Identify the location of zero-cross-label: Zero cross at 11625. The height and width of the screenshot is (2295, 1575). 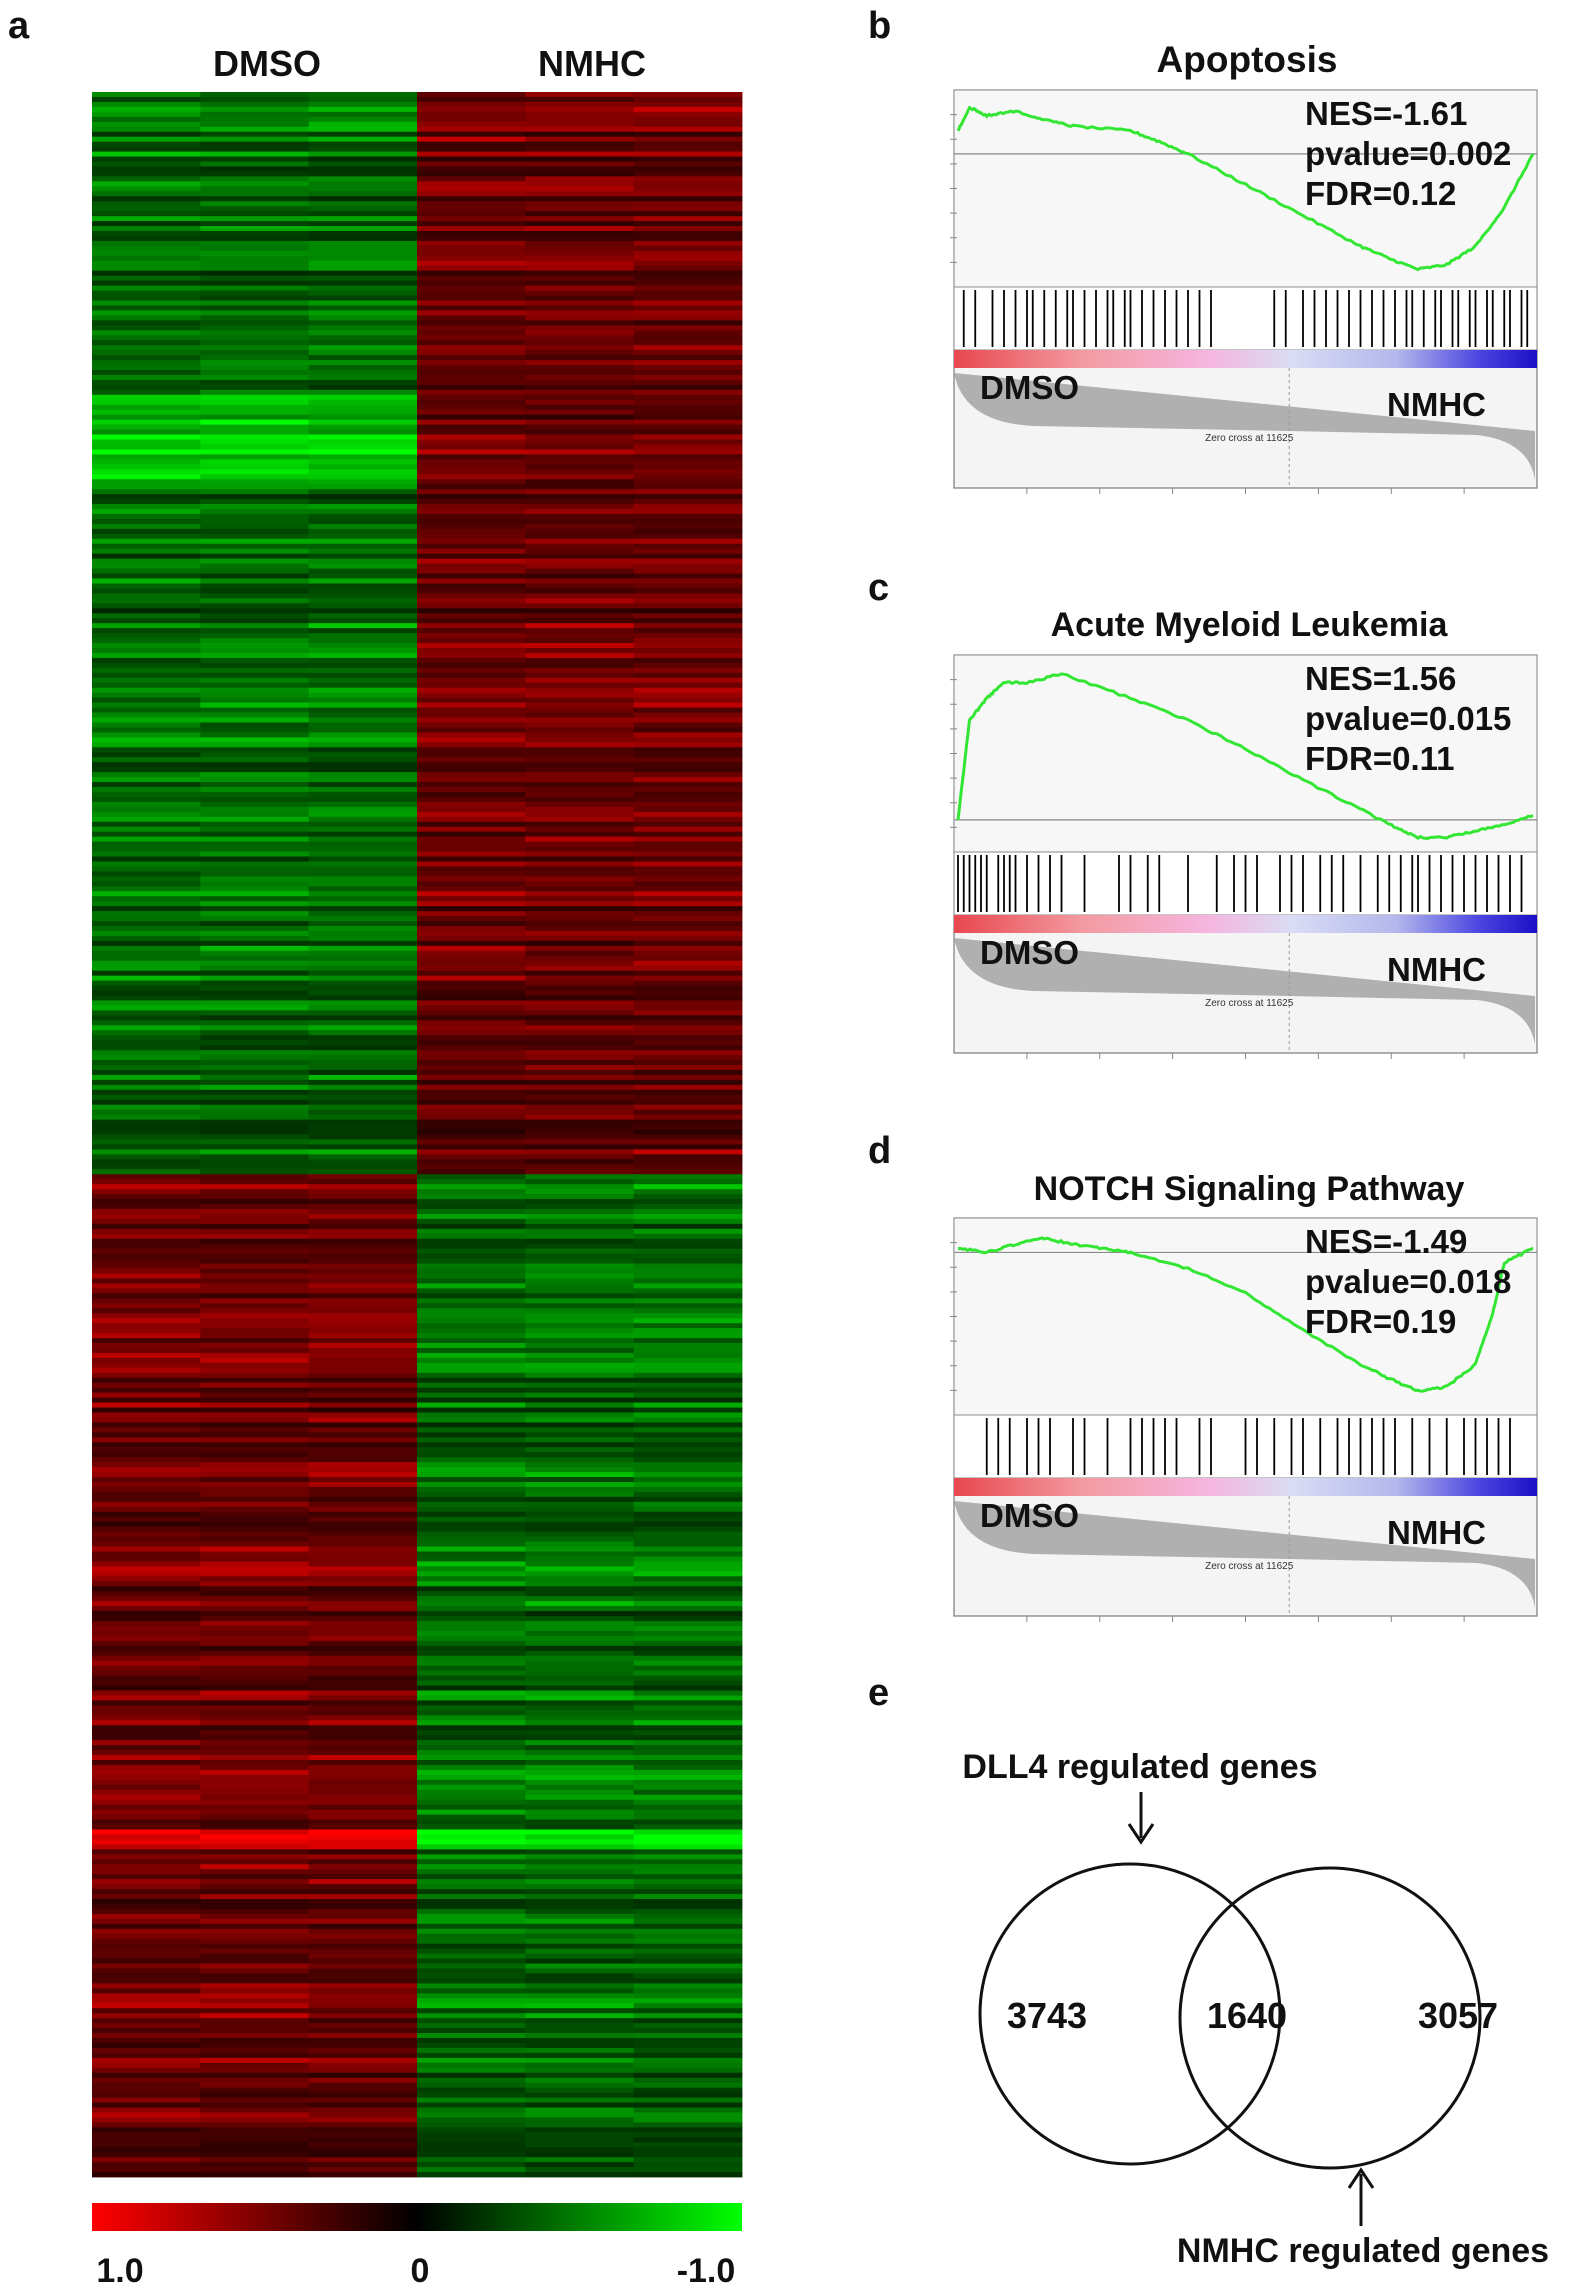
(1249, 1566).